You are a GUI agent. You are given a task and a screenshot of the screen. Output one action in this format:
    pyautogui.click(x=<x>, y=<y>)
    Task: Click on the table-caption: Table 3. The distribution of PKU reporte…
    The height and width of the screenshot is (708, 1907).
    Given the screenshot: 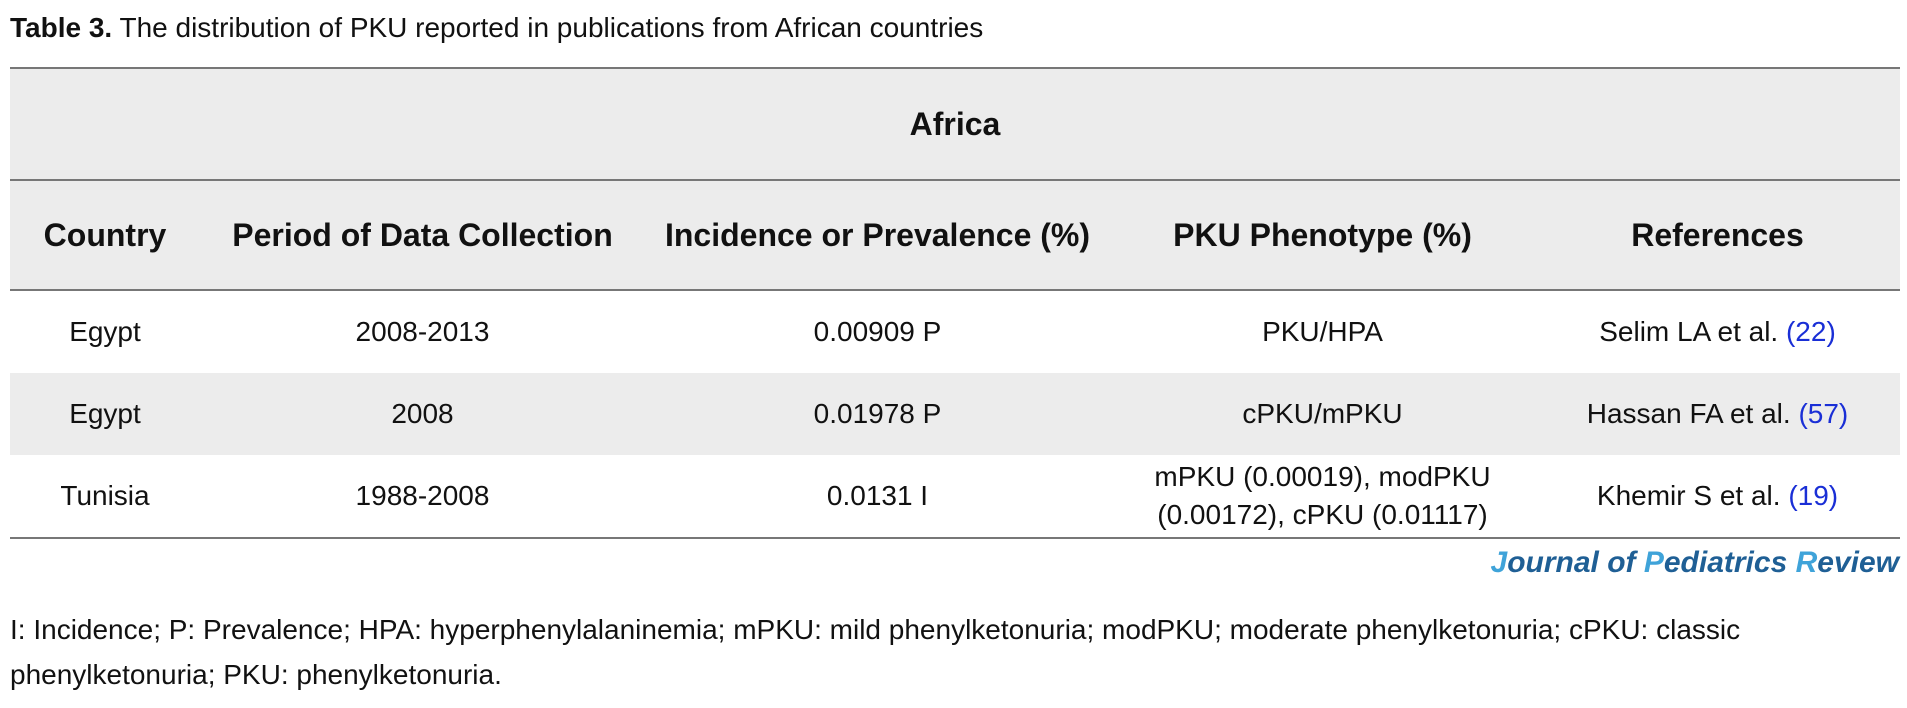 What is the action you would take?
    pyautogui.click(x=496, y=28)
    